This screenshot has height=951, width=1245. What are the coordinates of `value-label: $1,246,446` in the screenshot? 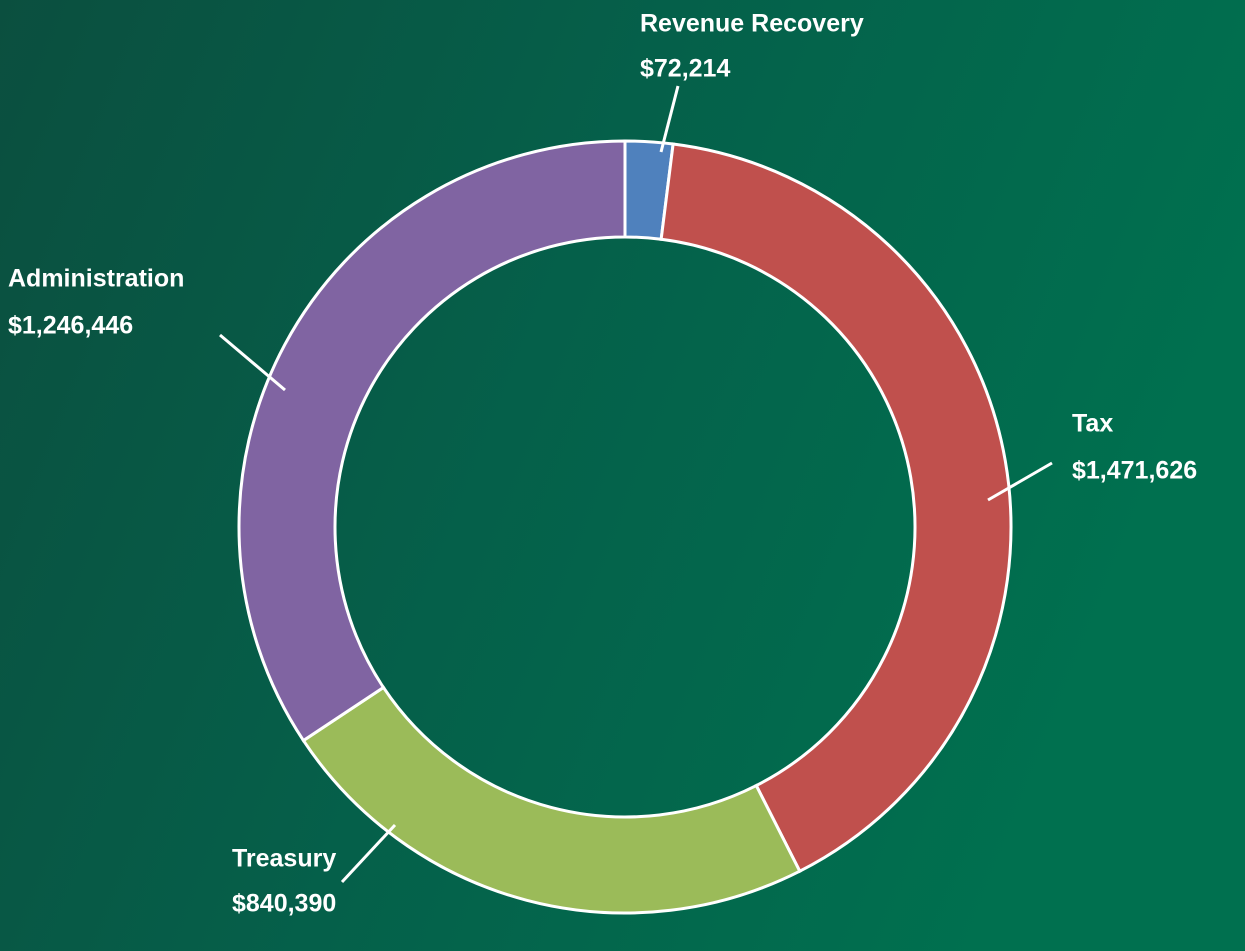 It's located at (70, 326).